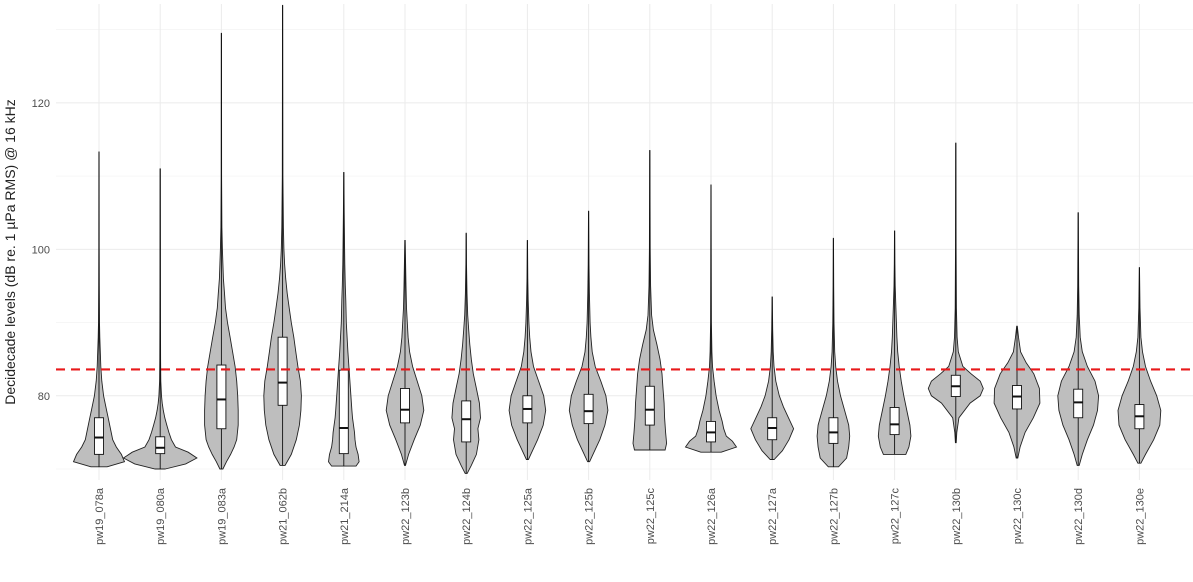 Image resolution: width=1193 pixels, height=582 pixels. What do you see at coordinates (284, 516) in the screenshot?
I see `x-tick-label: pw21_062b` at bounding box center [284, 516].